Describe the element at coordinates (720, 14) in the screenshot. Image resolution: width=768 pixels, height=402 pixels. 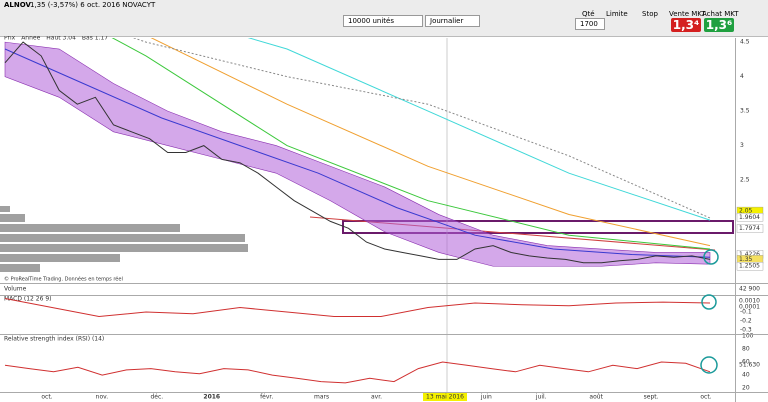
I see `buy-label: Achat MKT` at that location.